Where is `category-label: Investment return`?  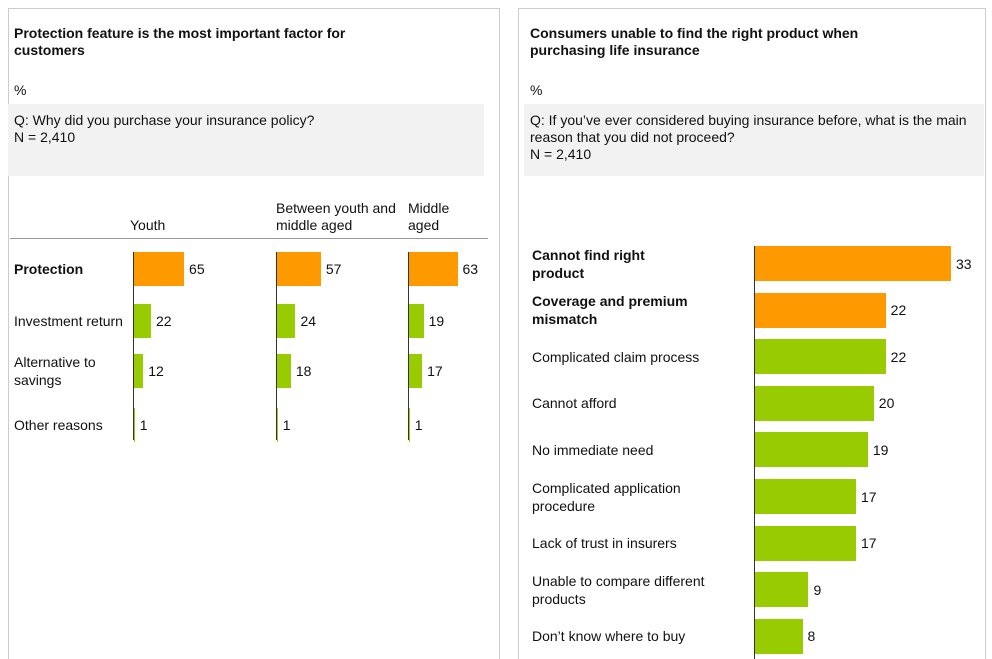
category-label: Investment return is located at coordinates (68, 321).